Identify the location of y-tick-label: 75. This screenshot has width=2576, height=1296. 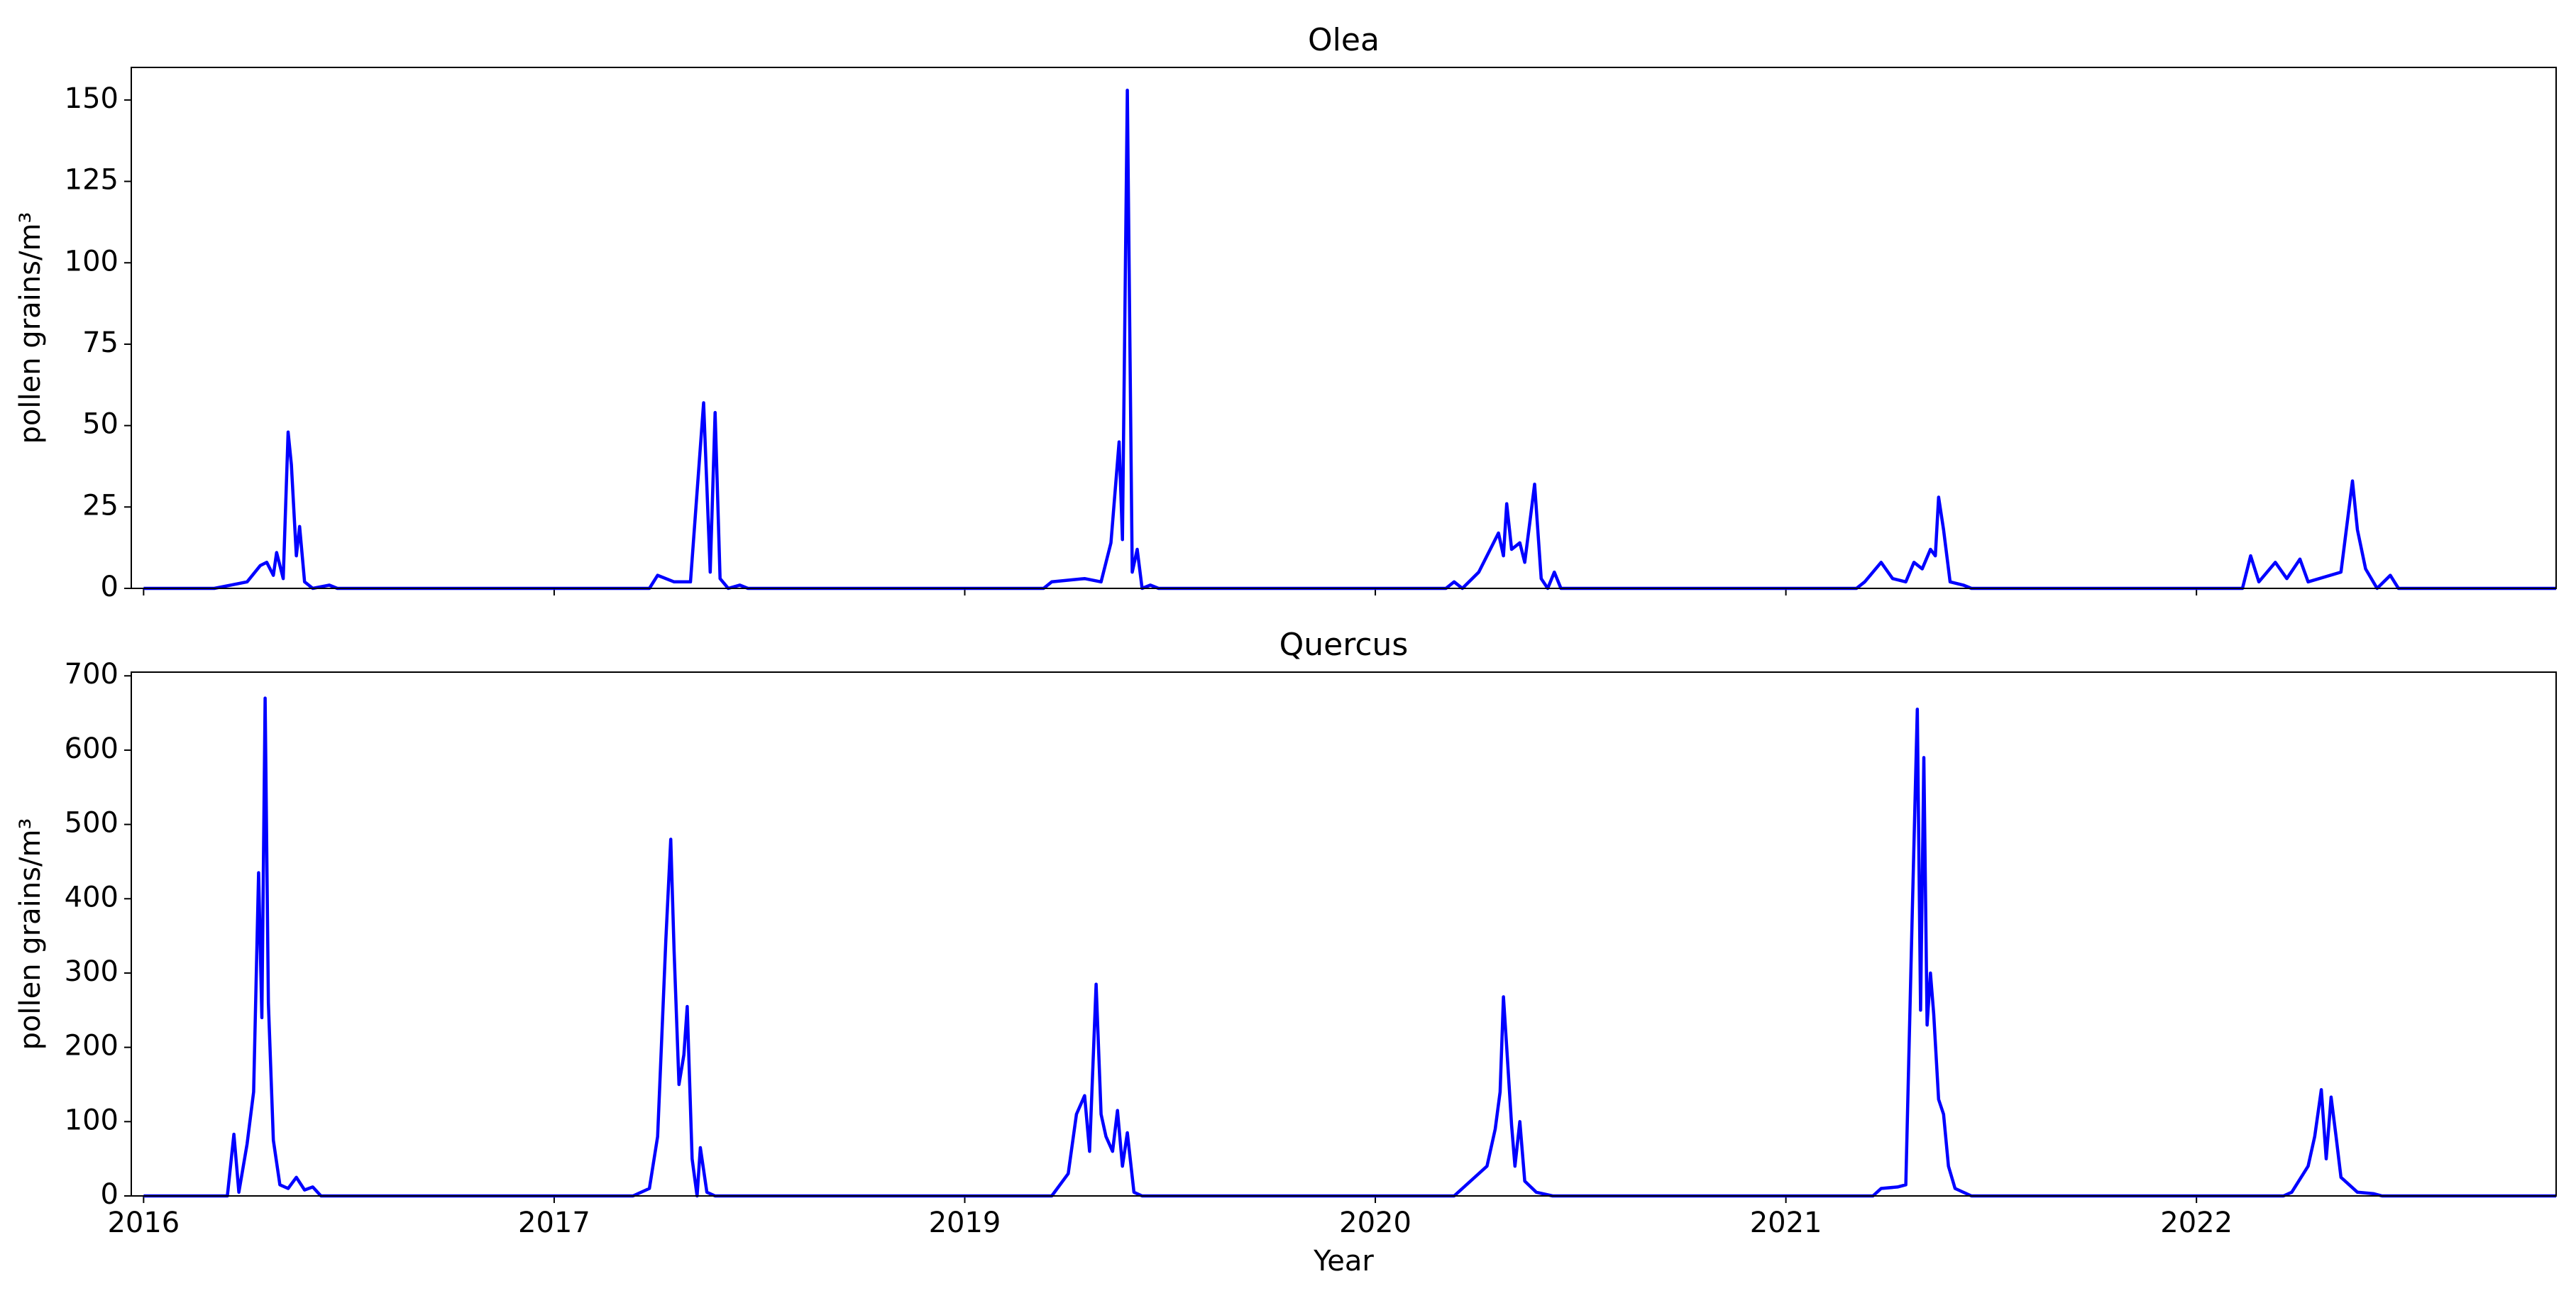
(100, 342).